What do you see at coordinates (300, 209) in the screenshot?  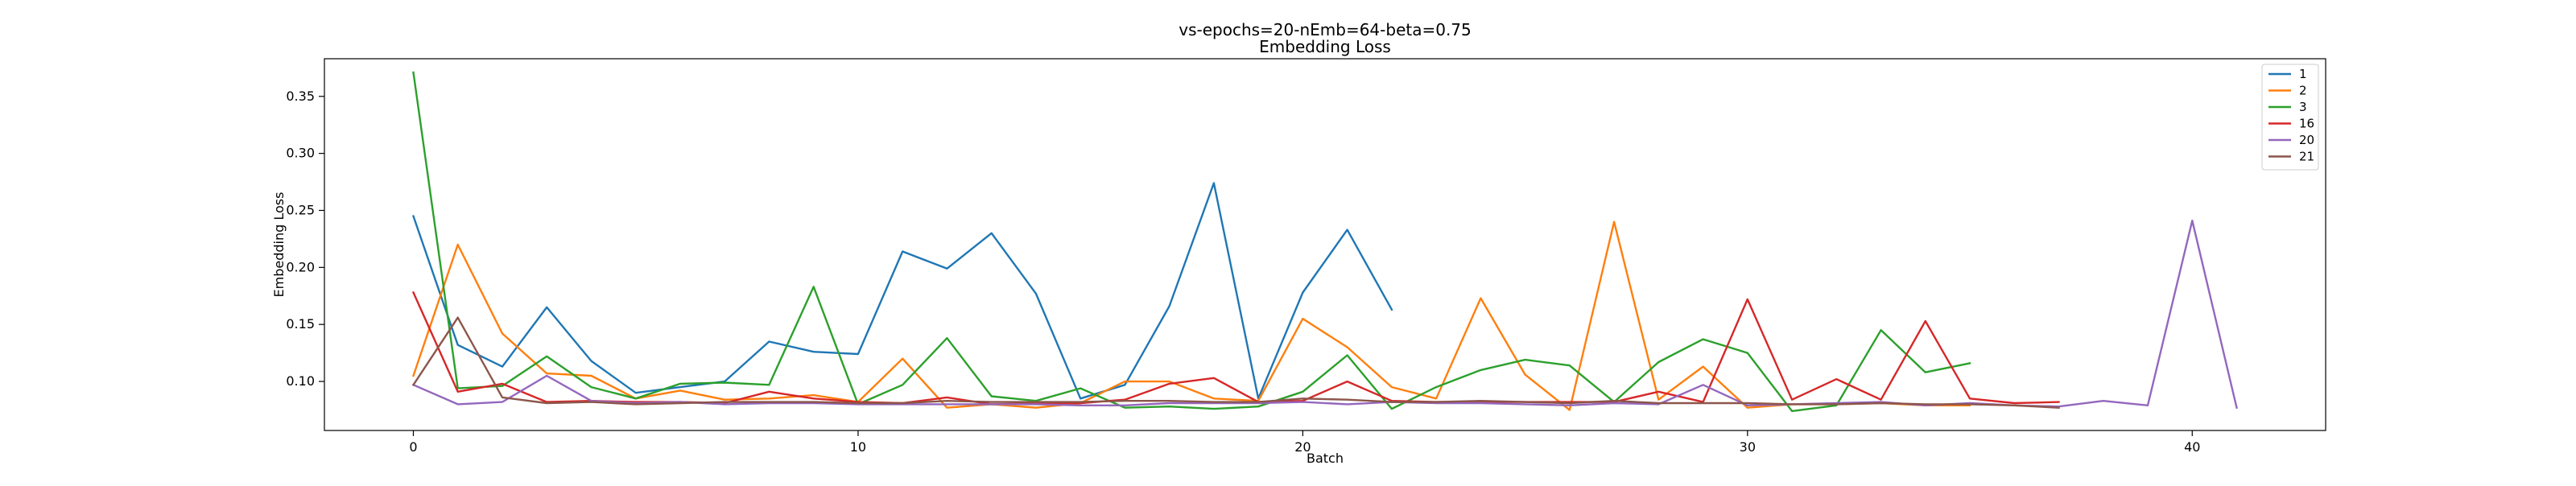 I see `y-tick-label: 0.25` at bounding box center [300, 209].